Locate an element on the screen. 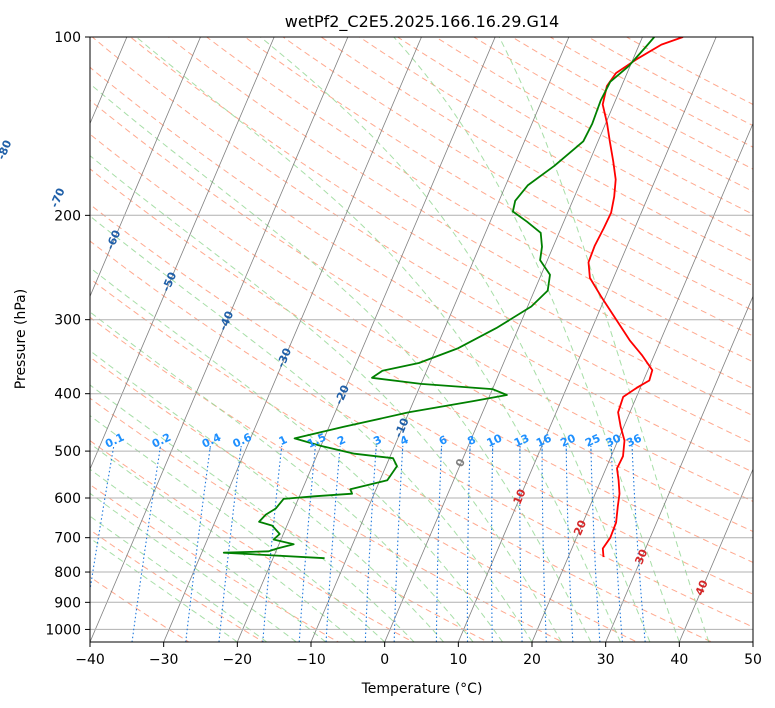 Image resolution: width=775 pixels, height=708 pixels. y-tick-label: 700 is located at coordinates (67, 539).